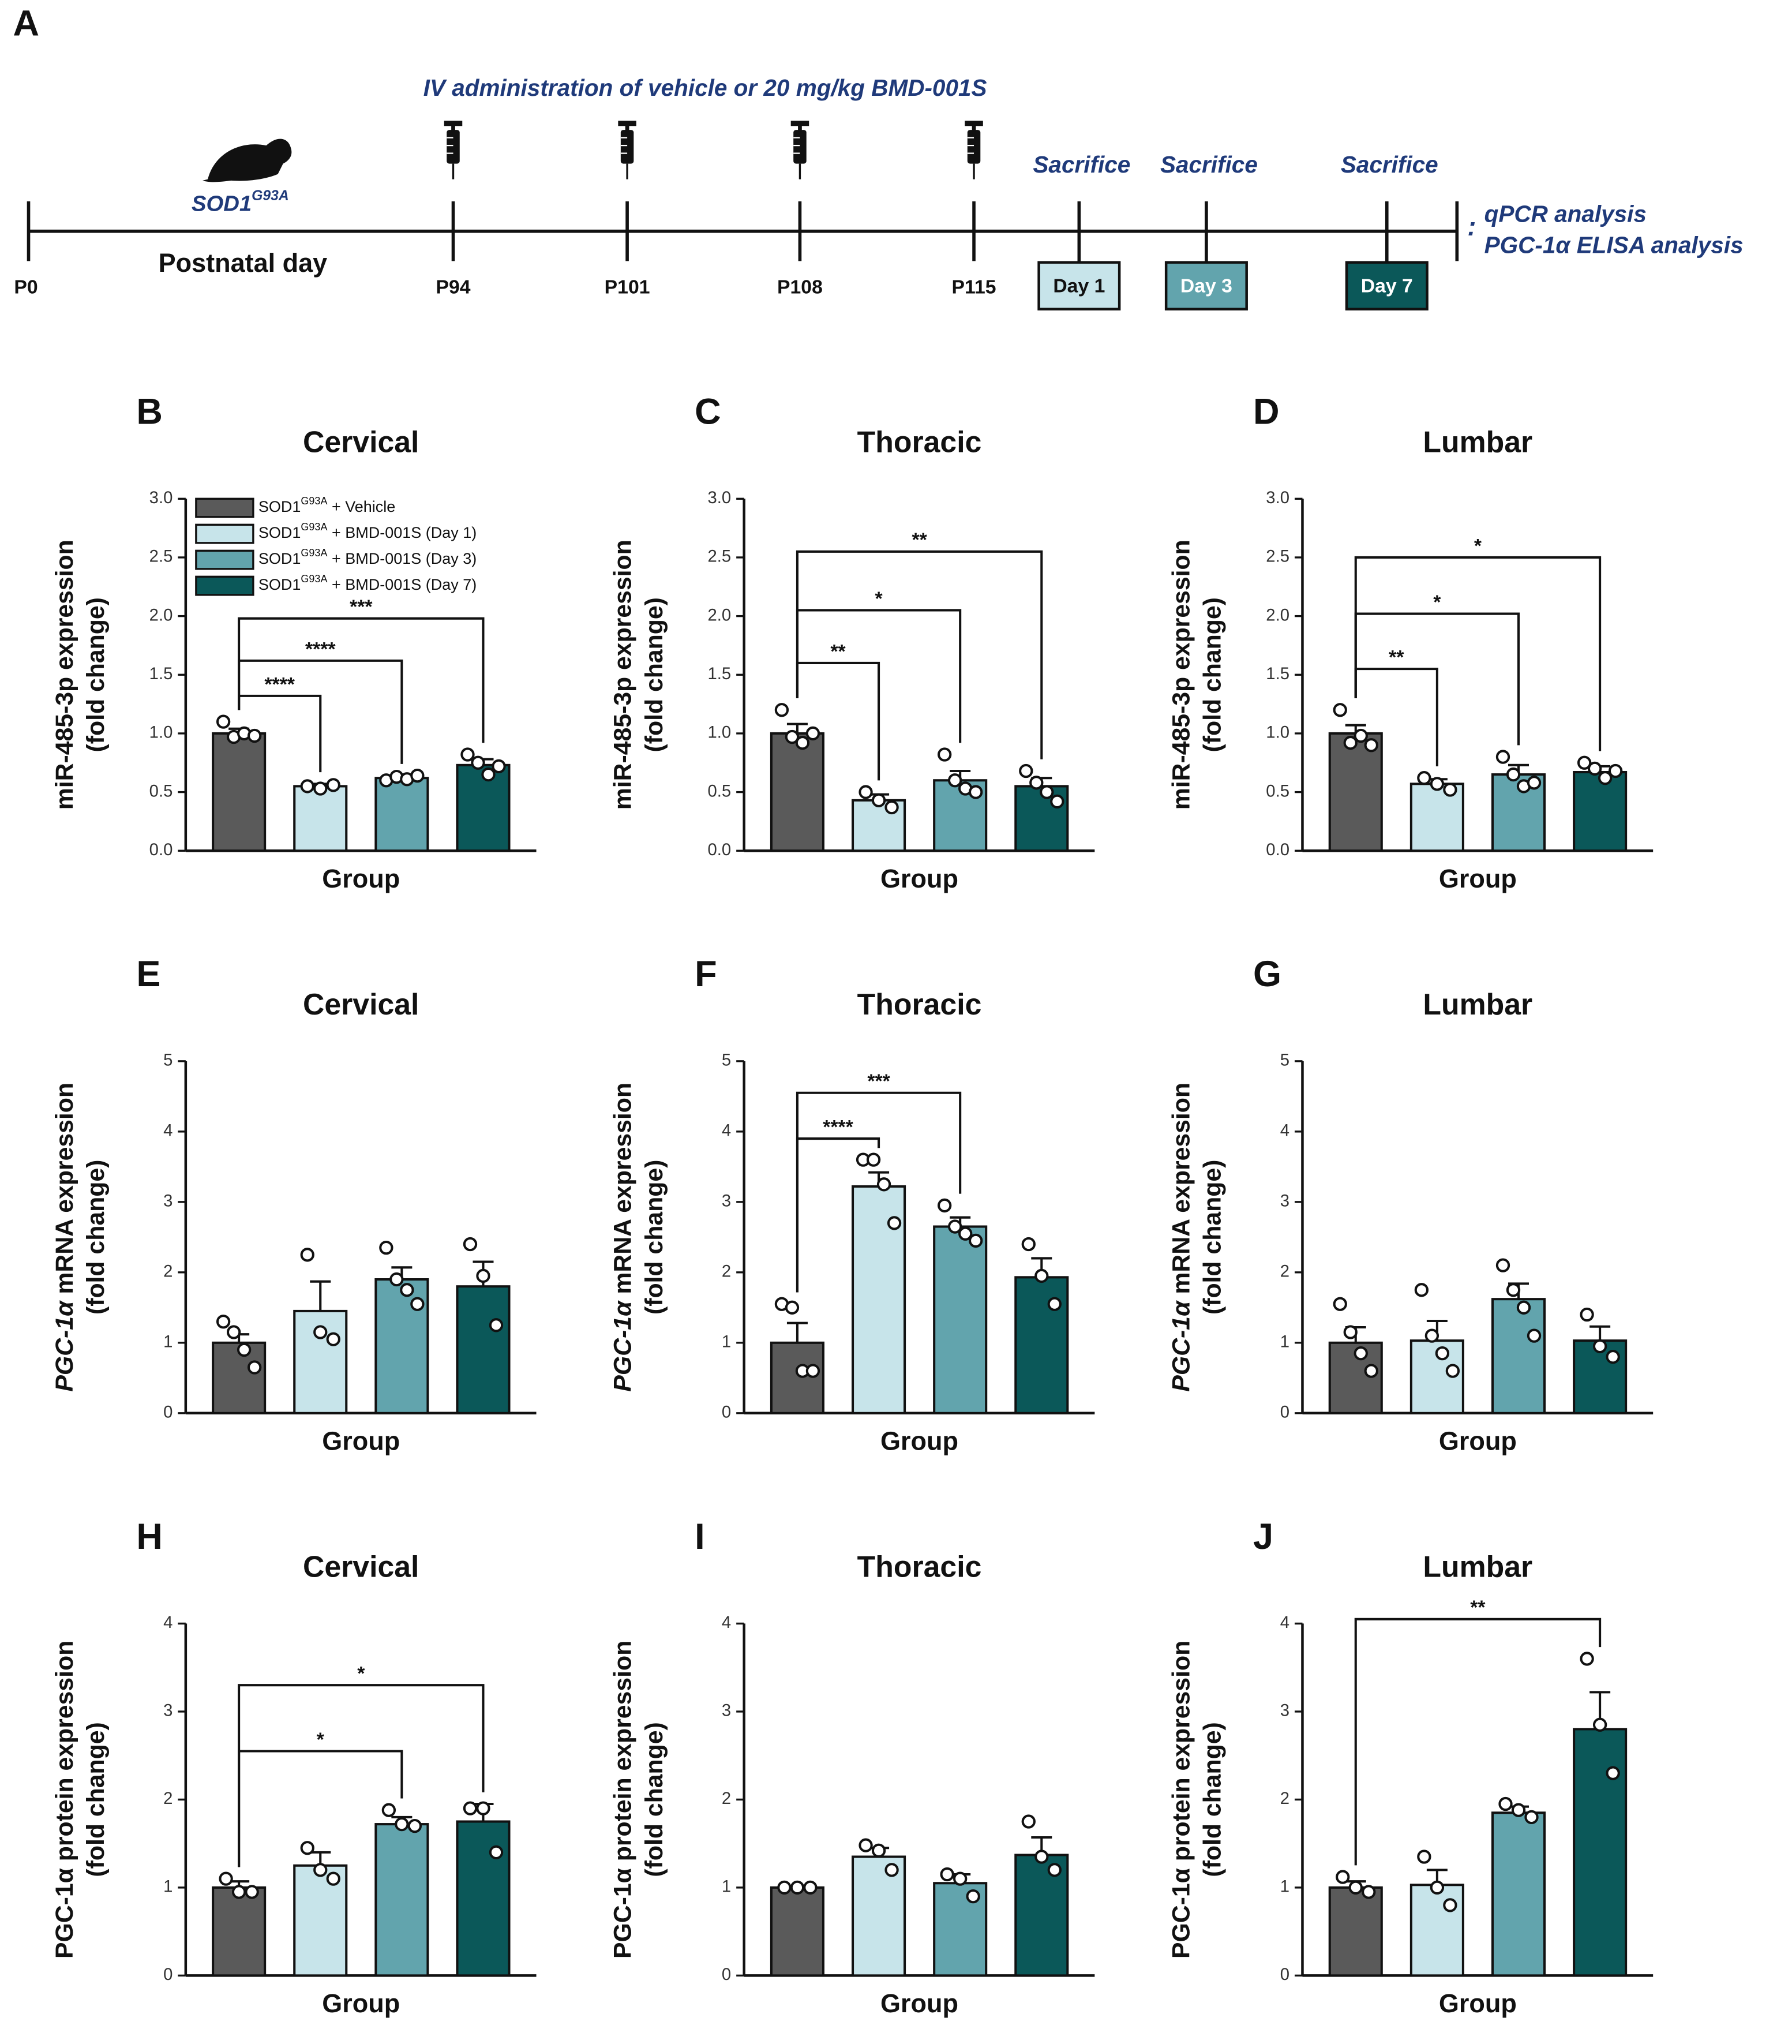 This screenshot has height=2044, width=1792. I want to click on y-axis-title: PGC-1α mRNA expression, so click(64, 1237).